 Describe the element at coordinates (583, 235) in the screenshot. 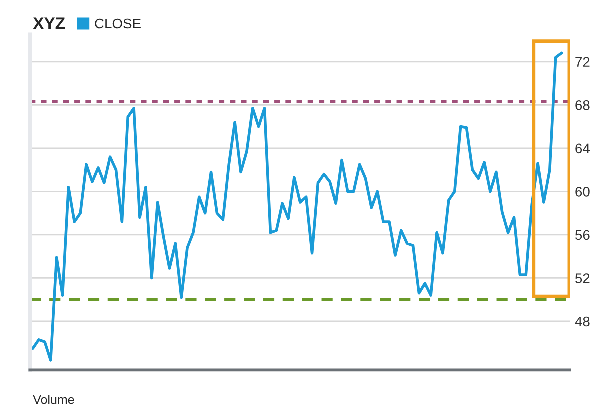

I see `y-tick-label: 56` at that location.